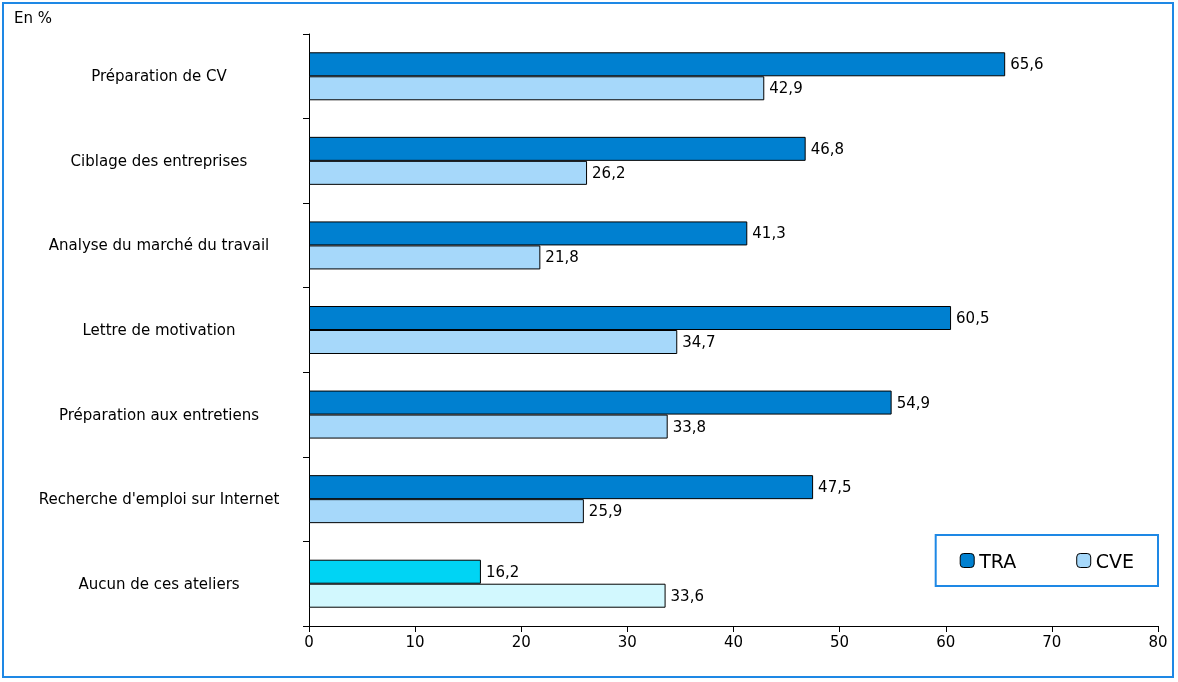 The image size is (1178, 682). What do you see at coordinates (33, 17) in the screenshot?
I see `text: En %` at bounding box center [33, 17].